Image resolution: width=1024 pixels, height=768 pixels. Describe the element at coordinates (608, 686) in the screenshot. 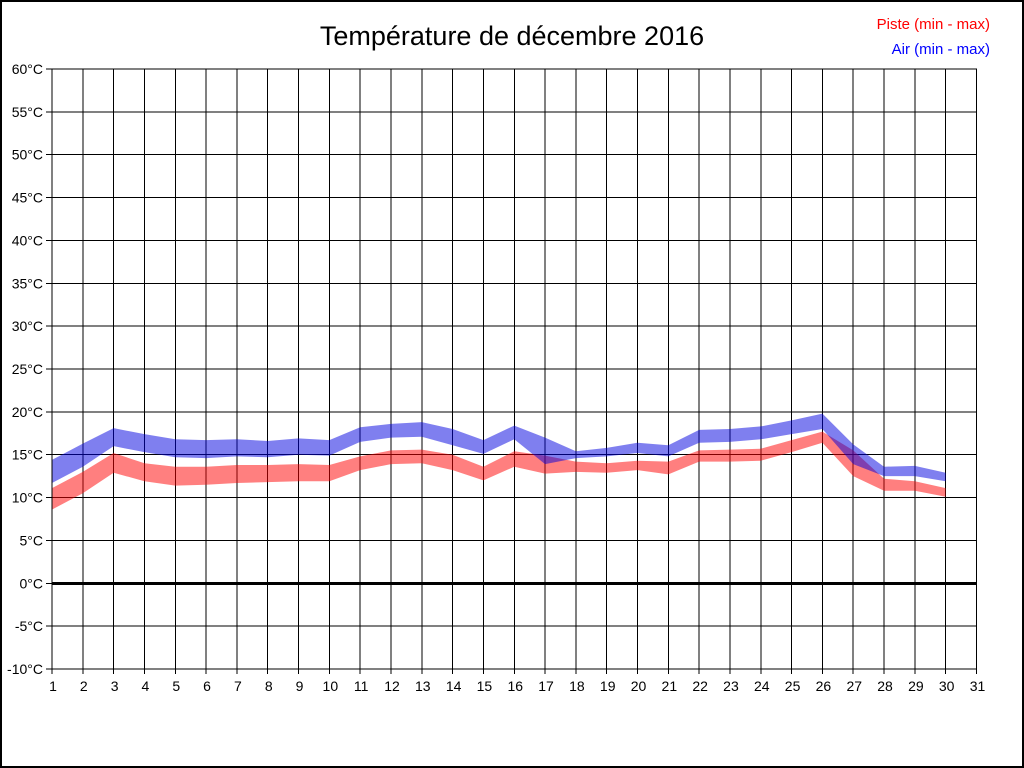

I see `x-axis-tick-label: 19` at that location.